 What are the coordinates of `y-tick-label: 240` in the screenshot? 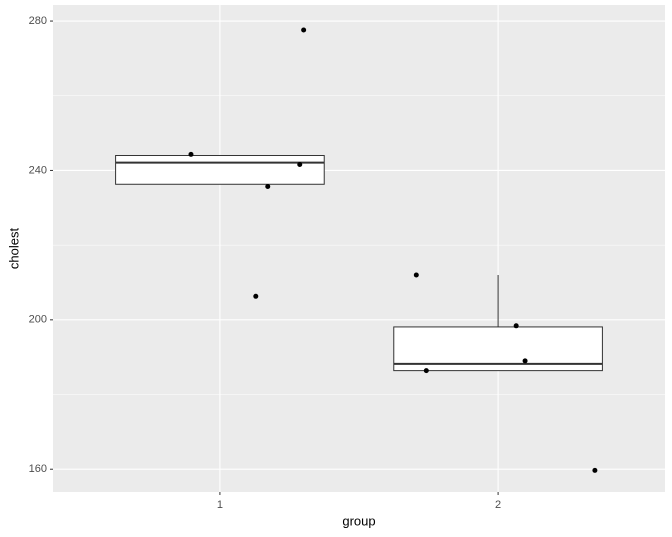 It's located at (38, 170).